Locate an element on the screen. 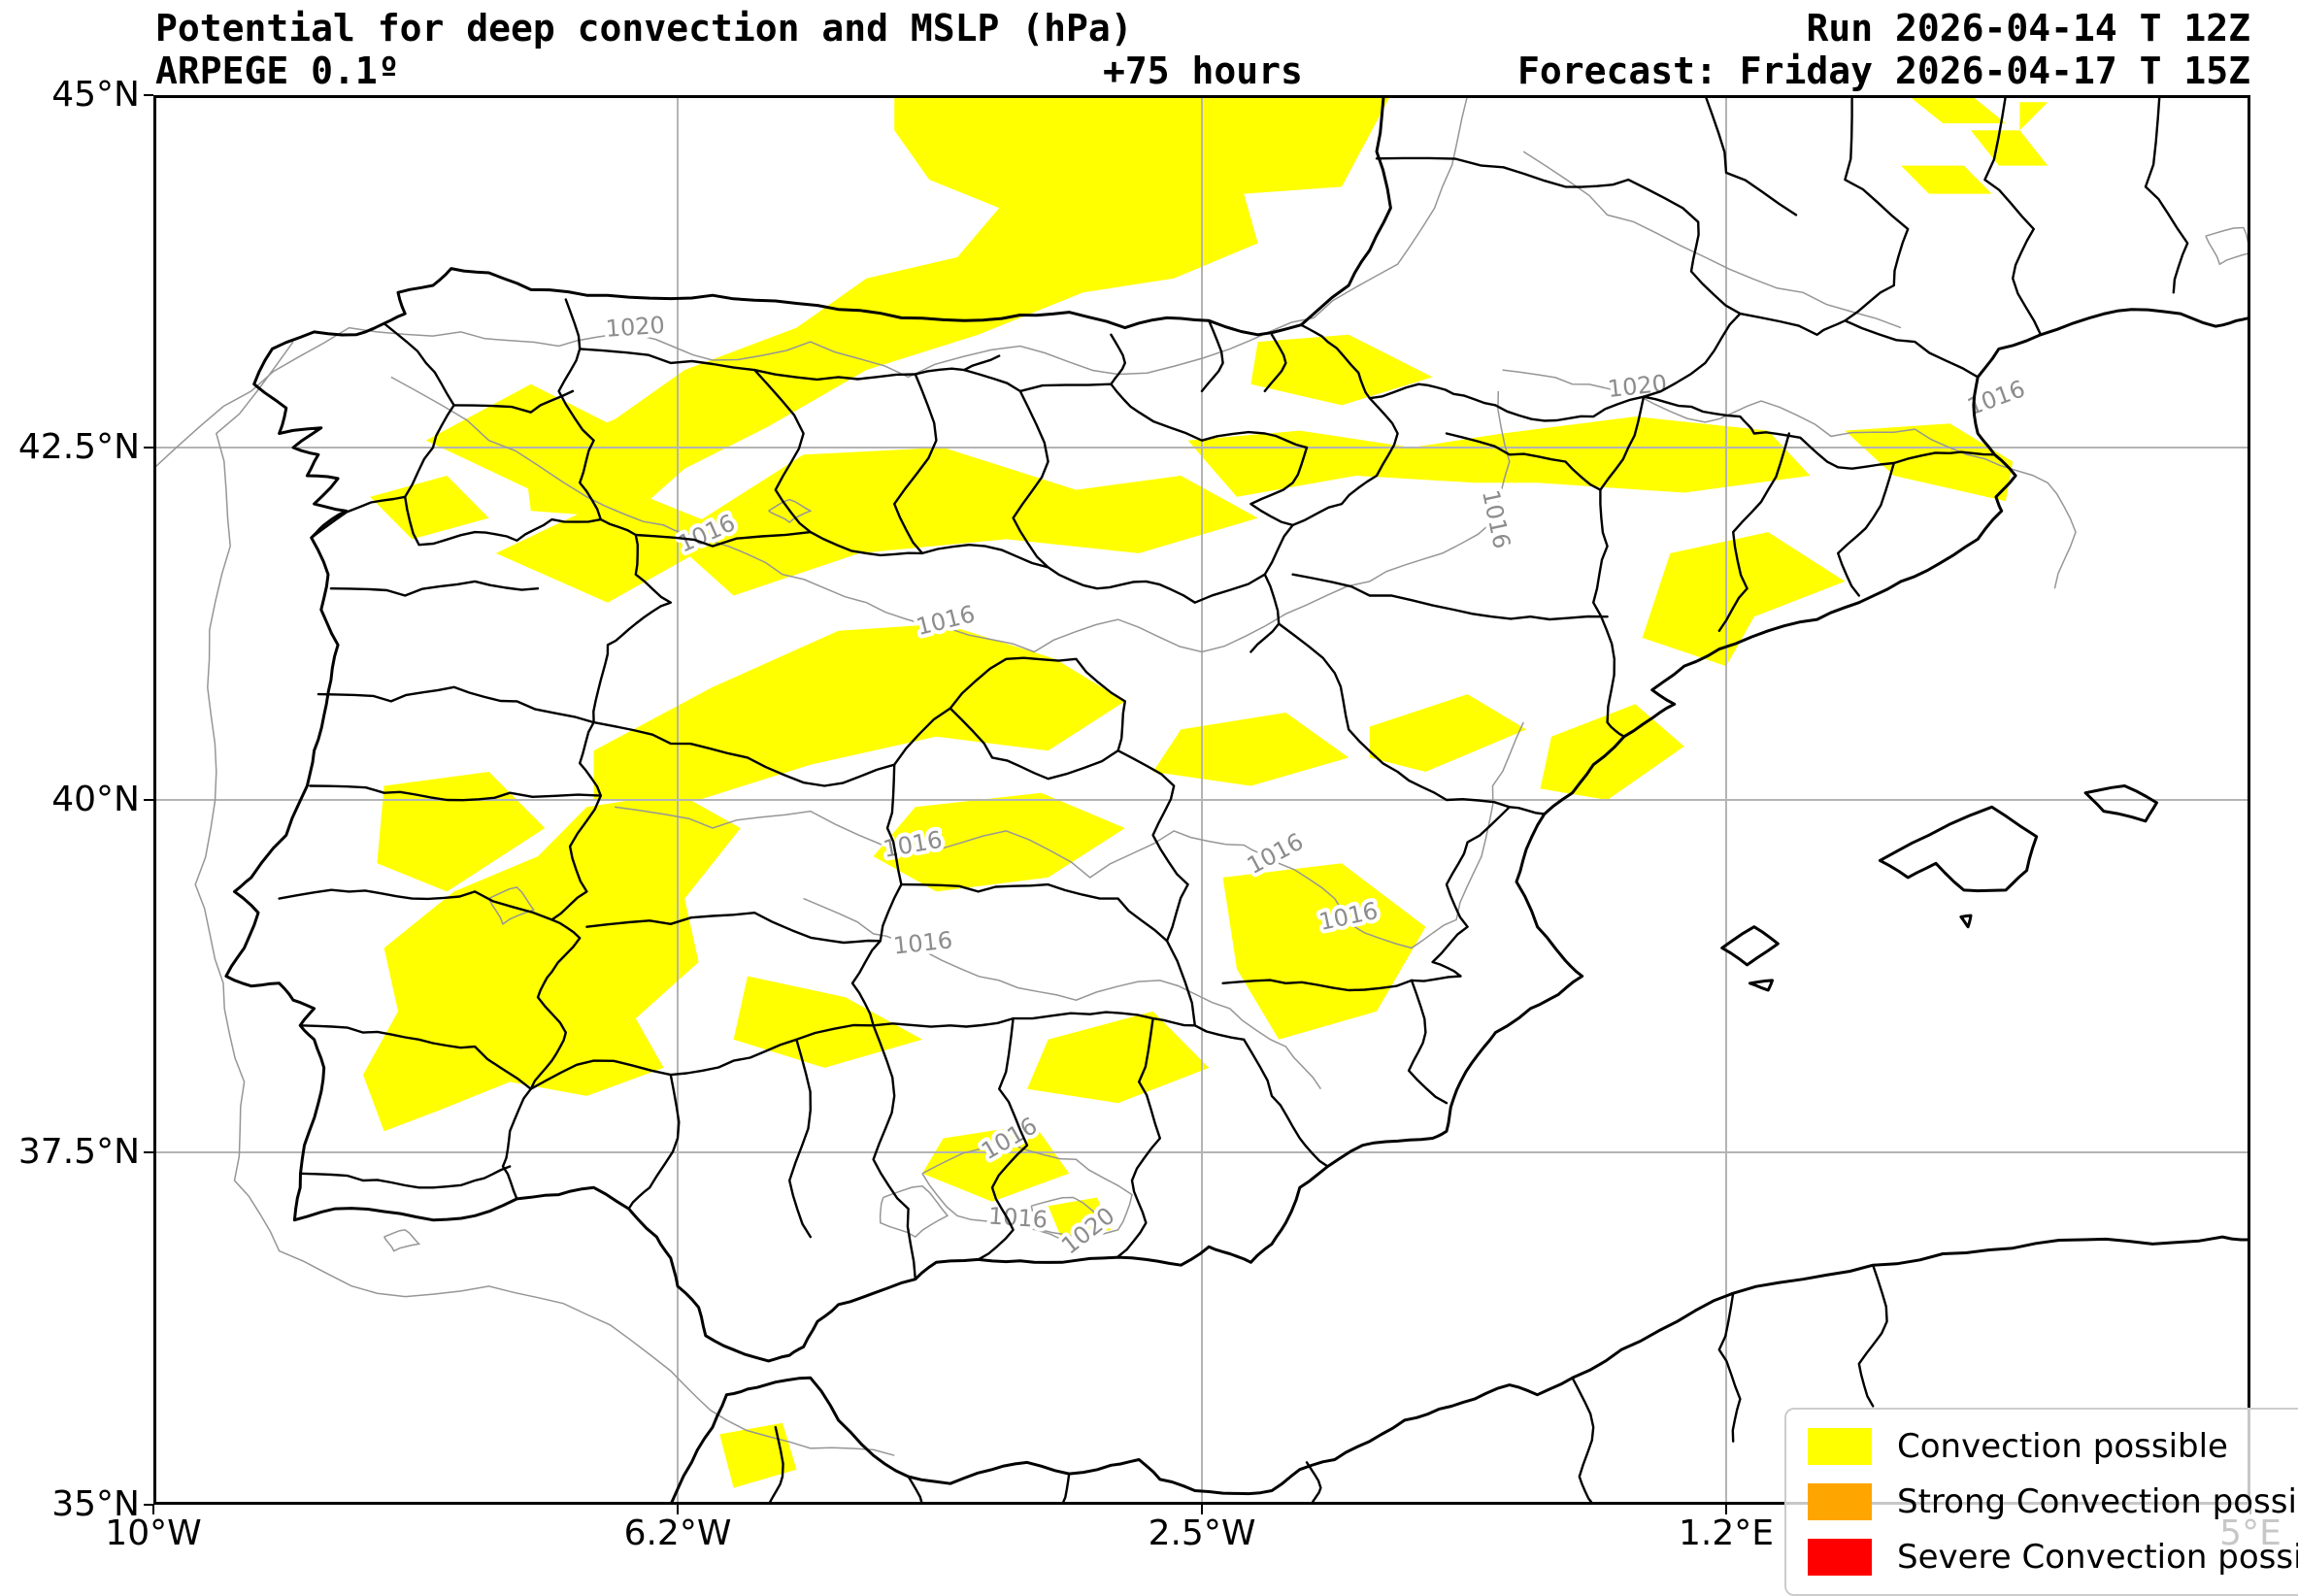 This screenshot has width=2298, height=1596. lat-tick-label: 45°N is located at coordinates (96, 95).